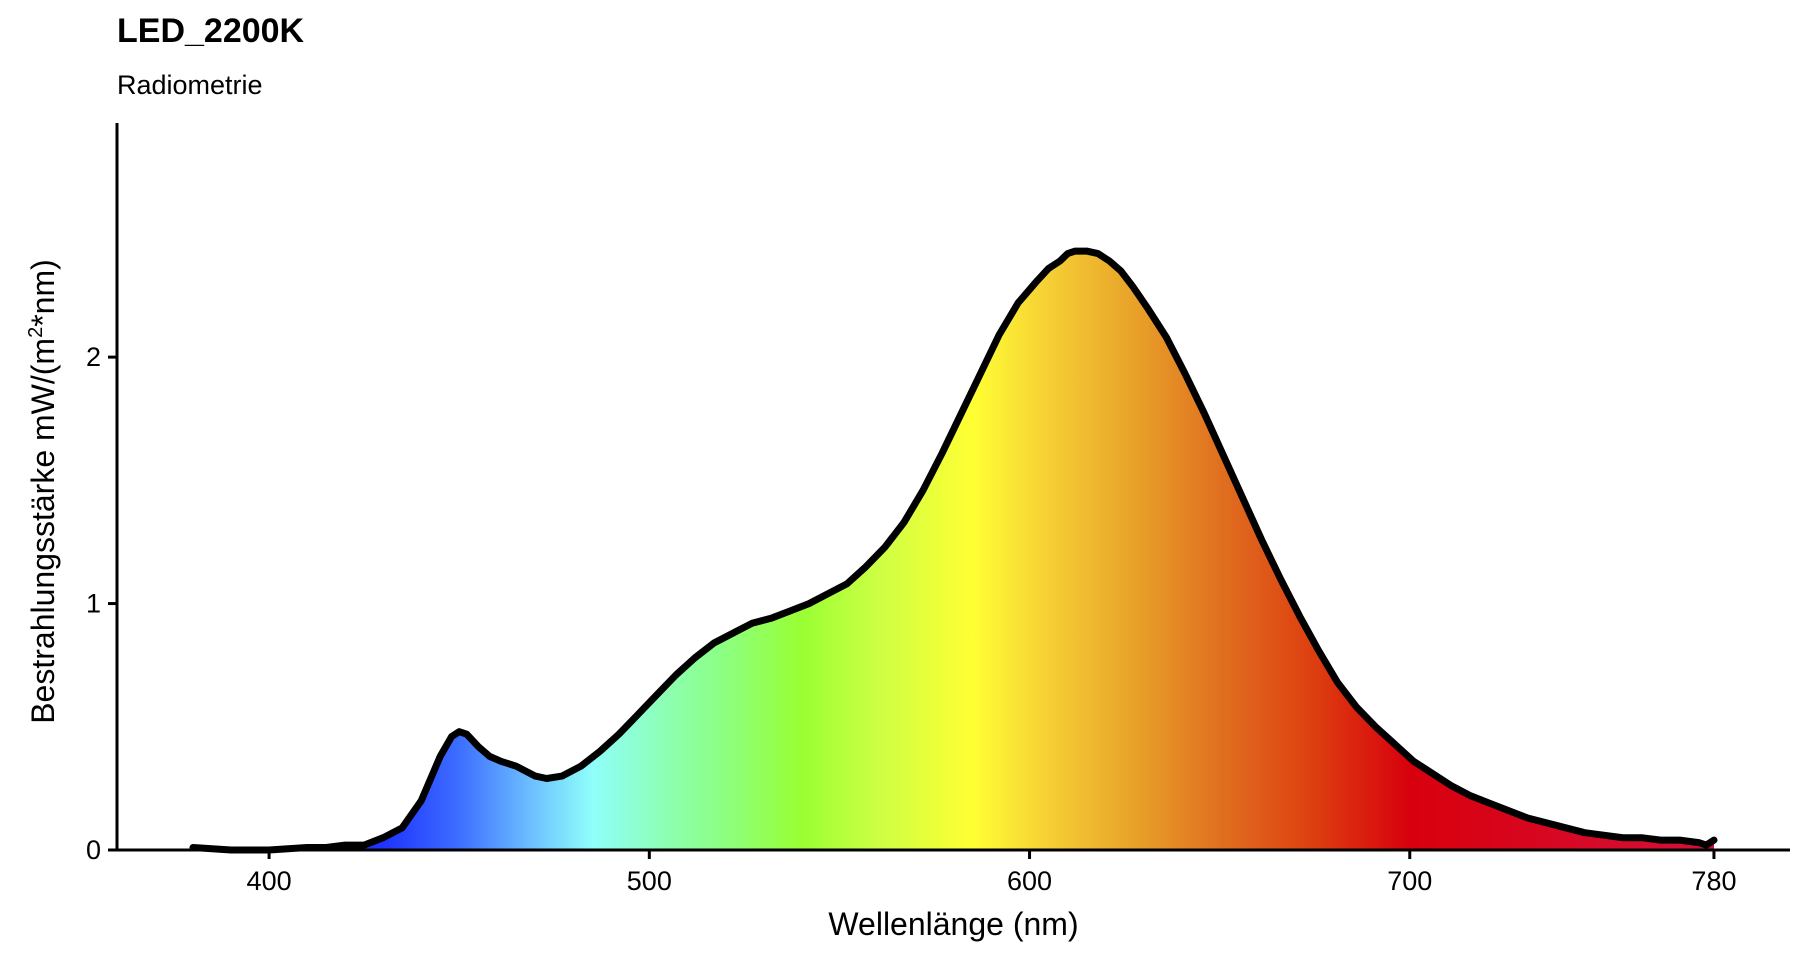 The width and height of the screenshot is (1800, 958). I want to click on y-axis-title-superscript: 2, so click(36, 332).